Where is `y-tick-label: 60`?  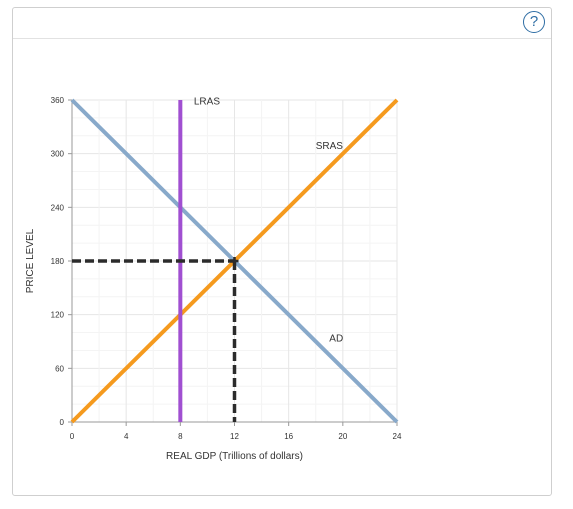
y-tick-label: 60 is located at coordinates (59, 368).